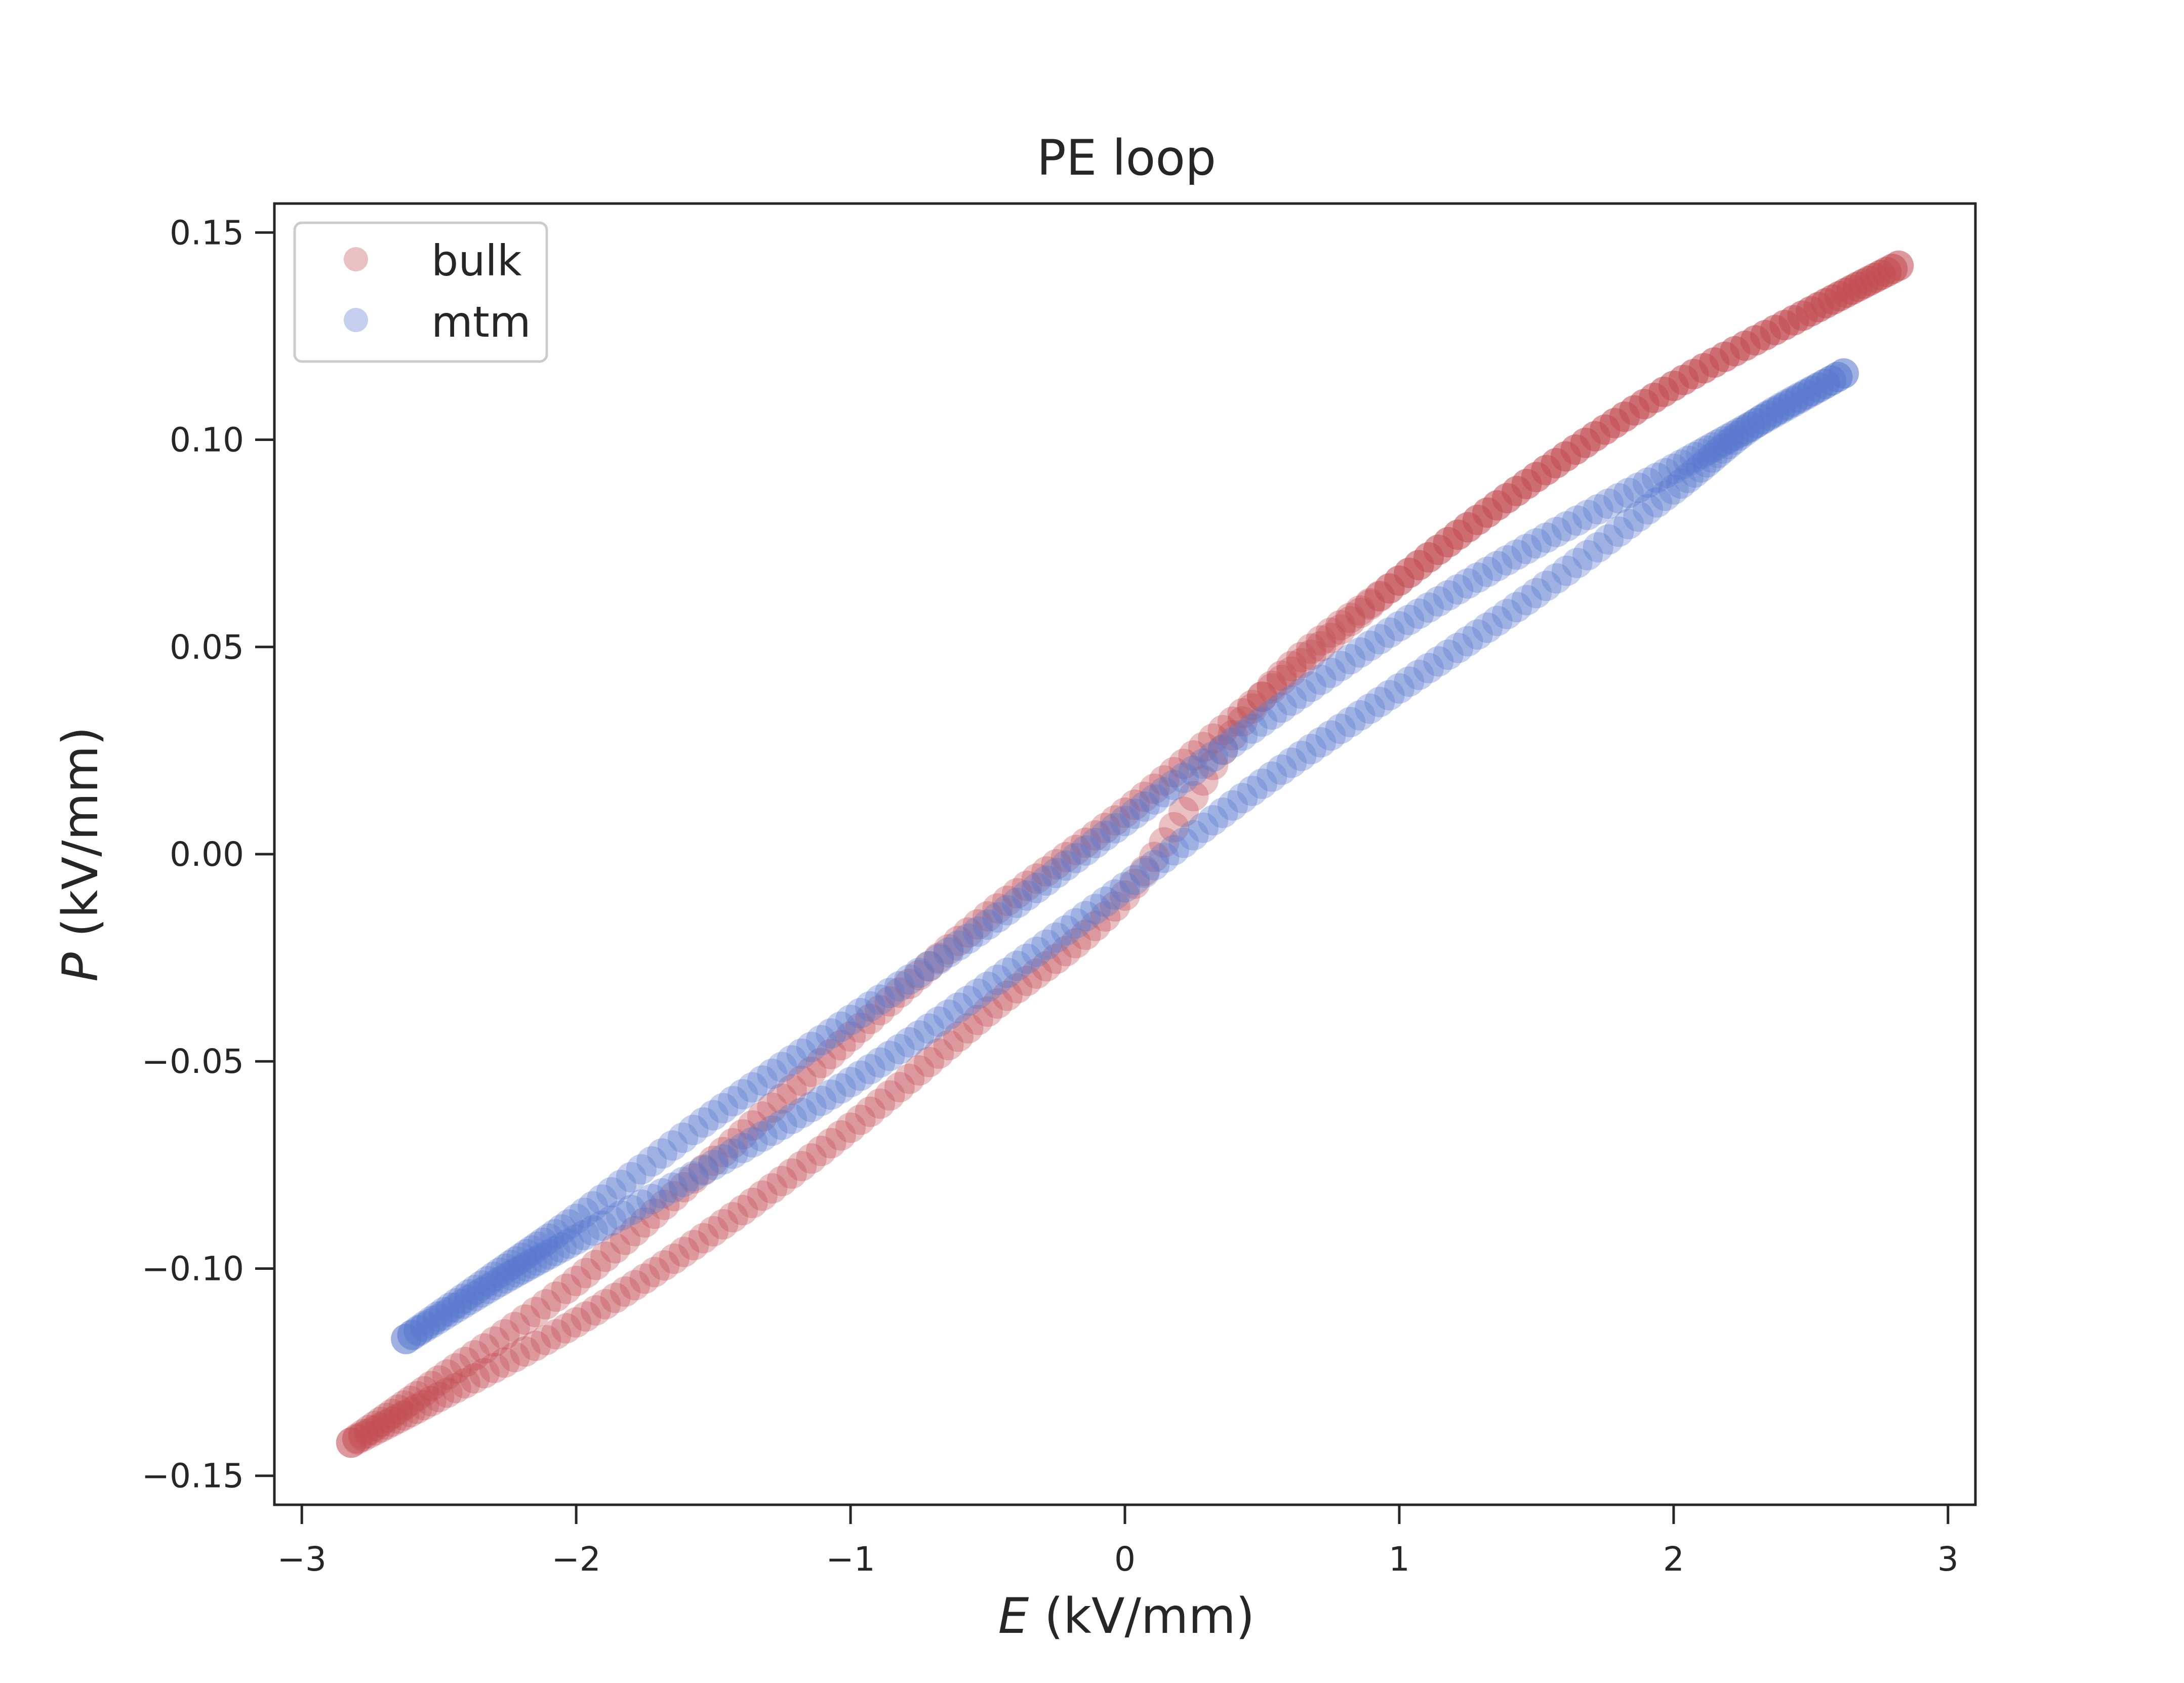 Image resolution: width=2184 pixels, height=1683 pixels. I want to click on legend: bulk mtm, so click(420, 292).